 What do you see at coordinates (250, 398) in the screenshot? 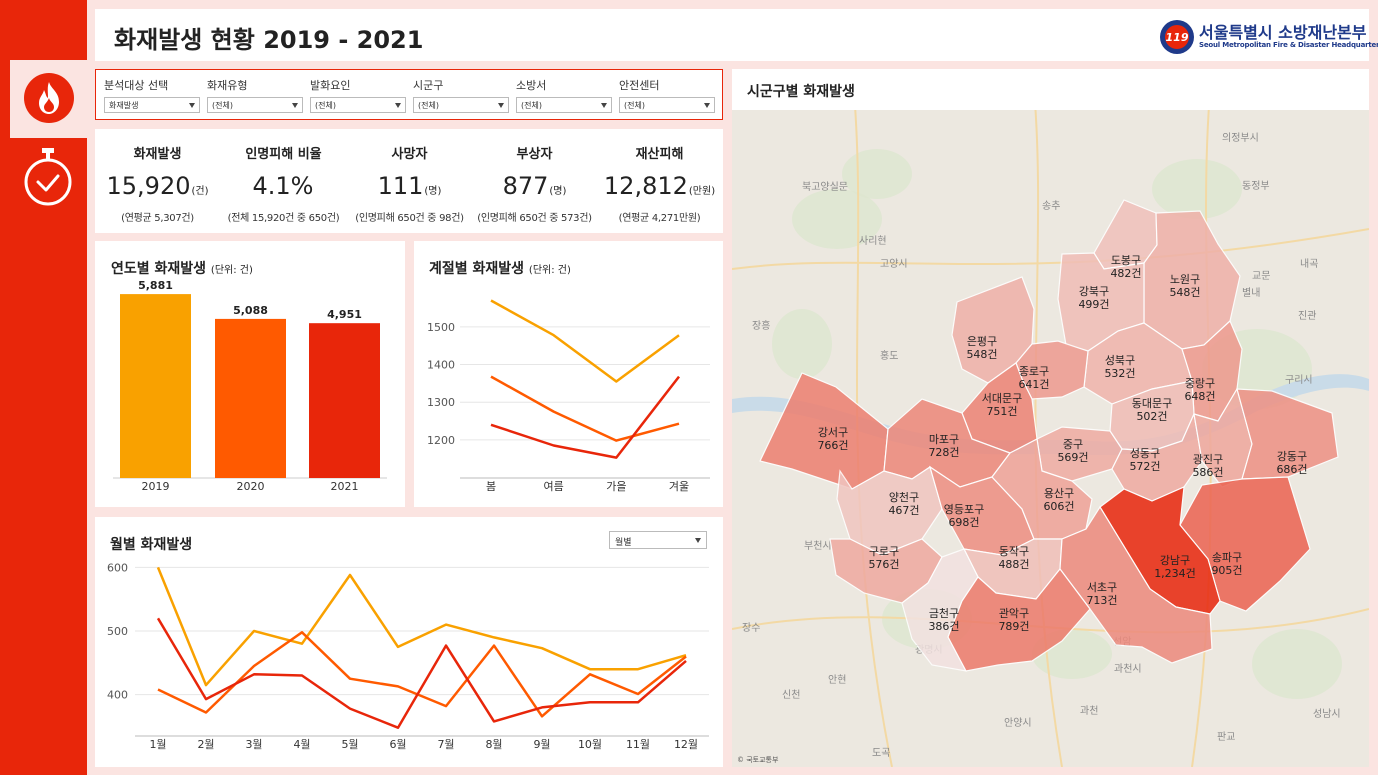
I see `bar-2020` at bounding box center [250, 398].